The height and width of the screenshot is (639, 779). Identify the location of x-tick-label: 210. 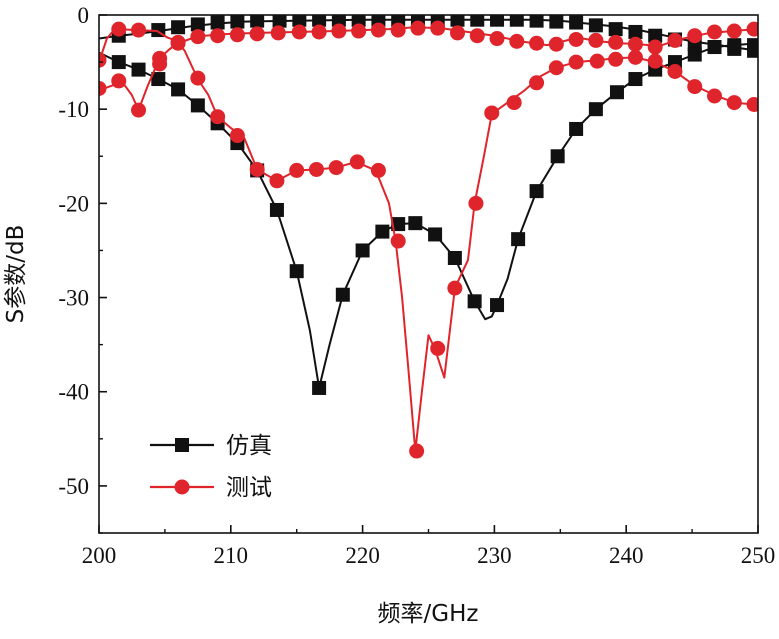
(231, 555).